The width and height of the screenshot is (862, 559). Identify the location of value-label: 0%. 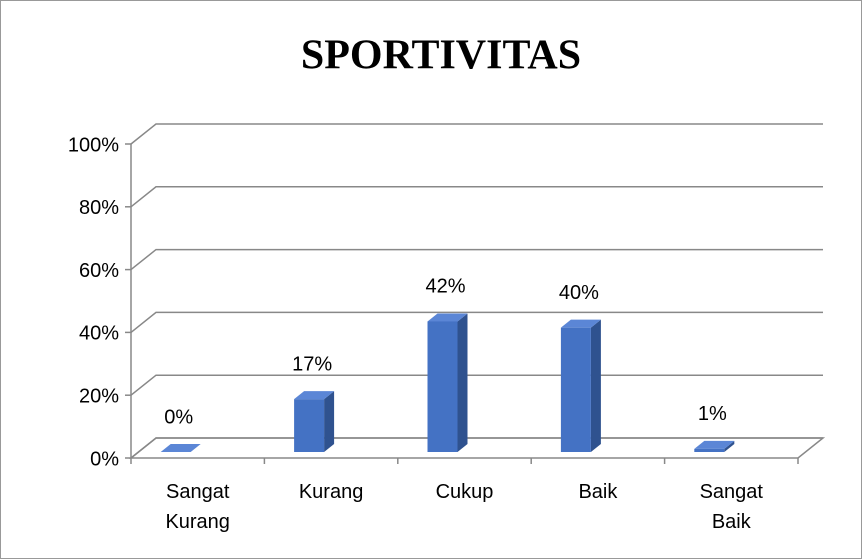
(178, 417).